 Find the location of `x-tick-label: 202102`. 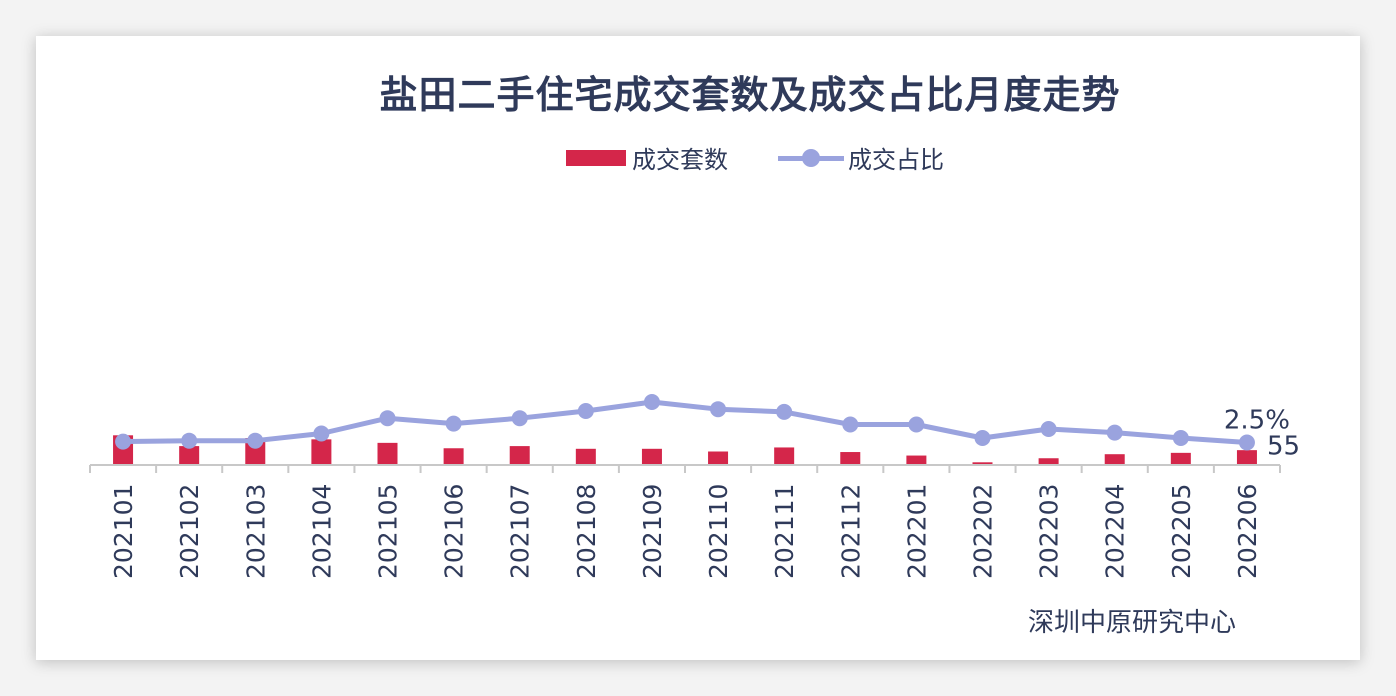

x-tick-label: 202102 is located at coordinates (189, 531).